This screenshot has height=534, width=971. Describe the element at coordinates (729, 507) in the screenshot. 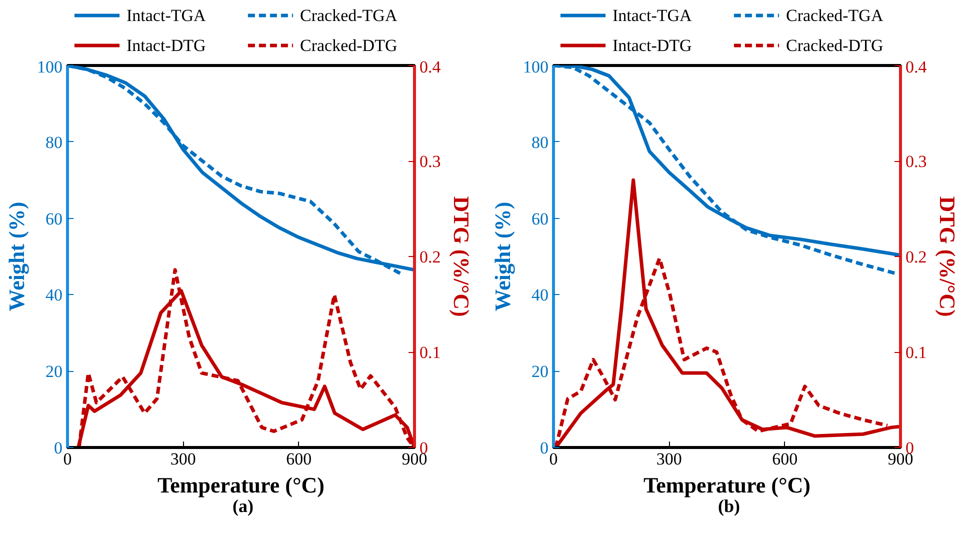

I see `text: (b)` at that location.